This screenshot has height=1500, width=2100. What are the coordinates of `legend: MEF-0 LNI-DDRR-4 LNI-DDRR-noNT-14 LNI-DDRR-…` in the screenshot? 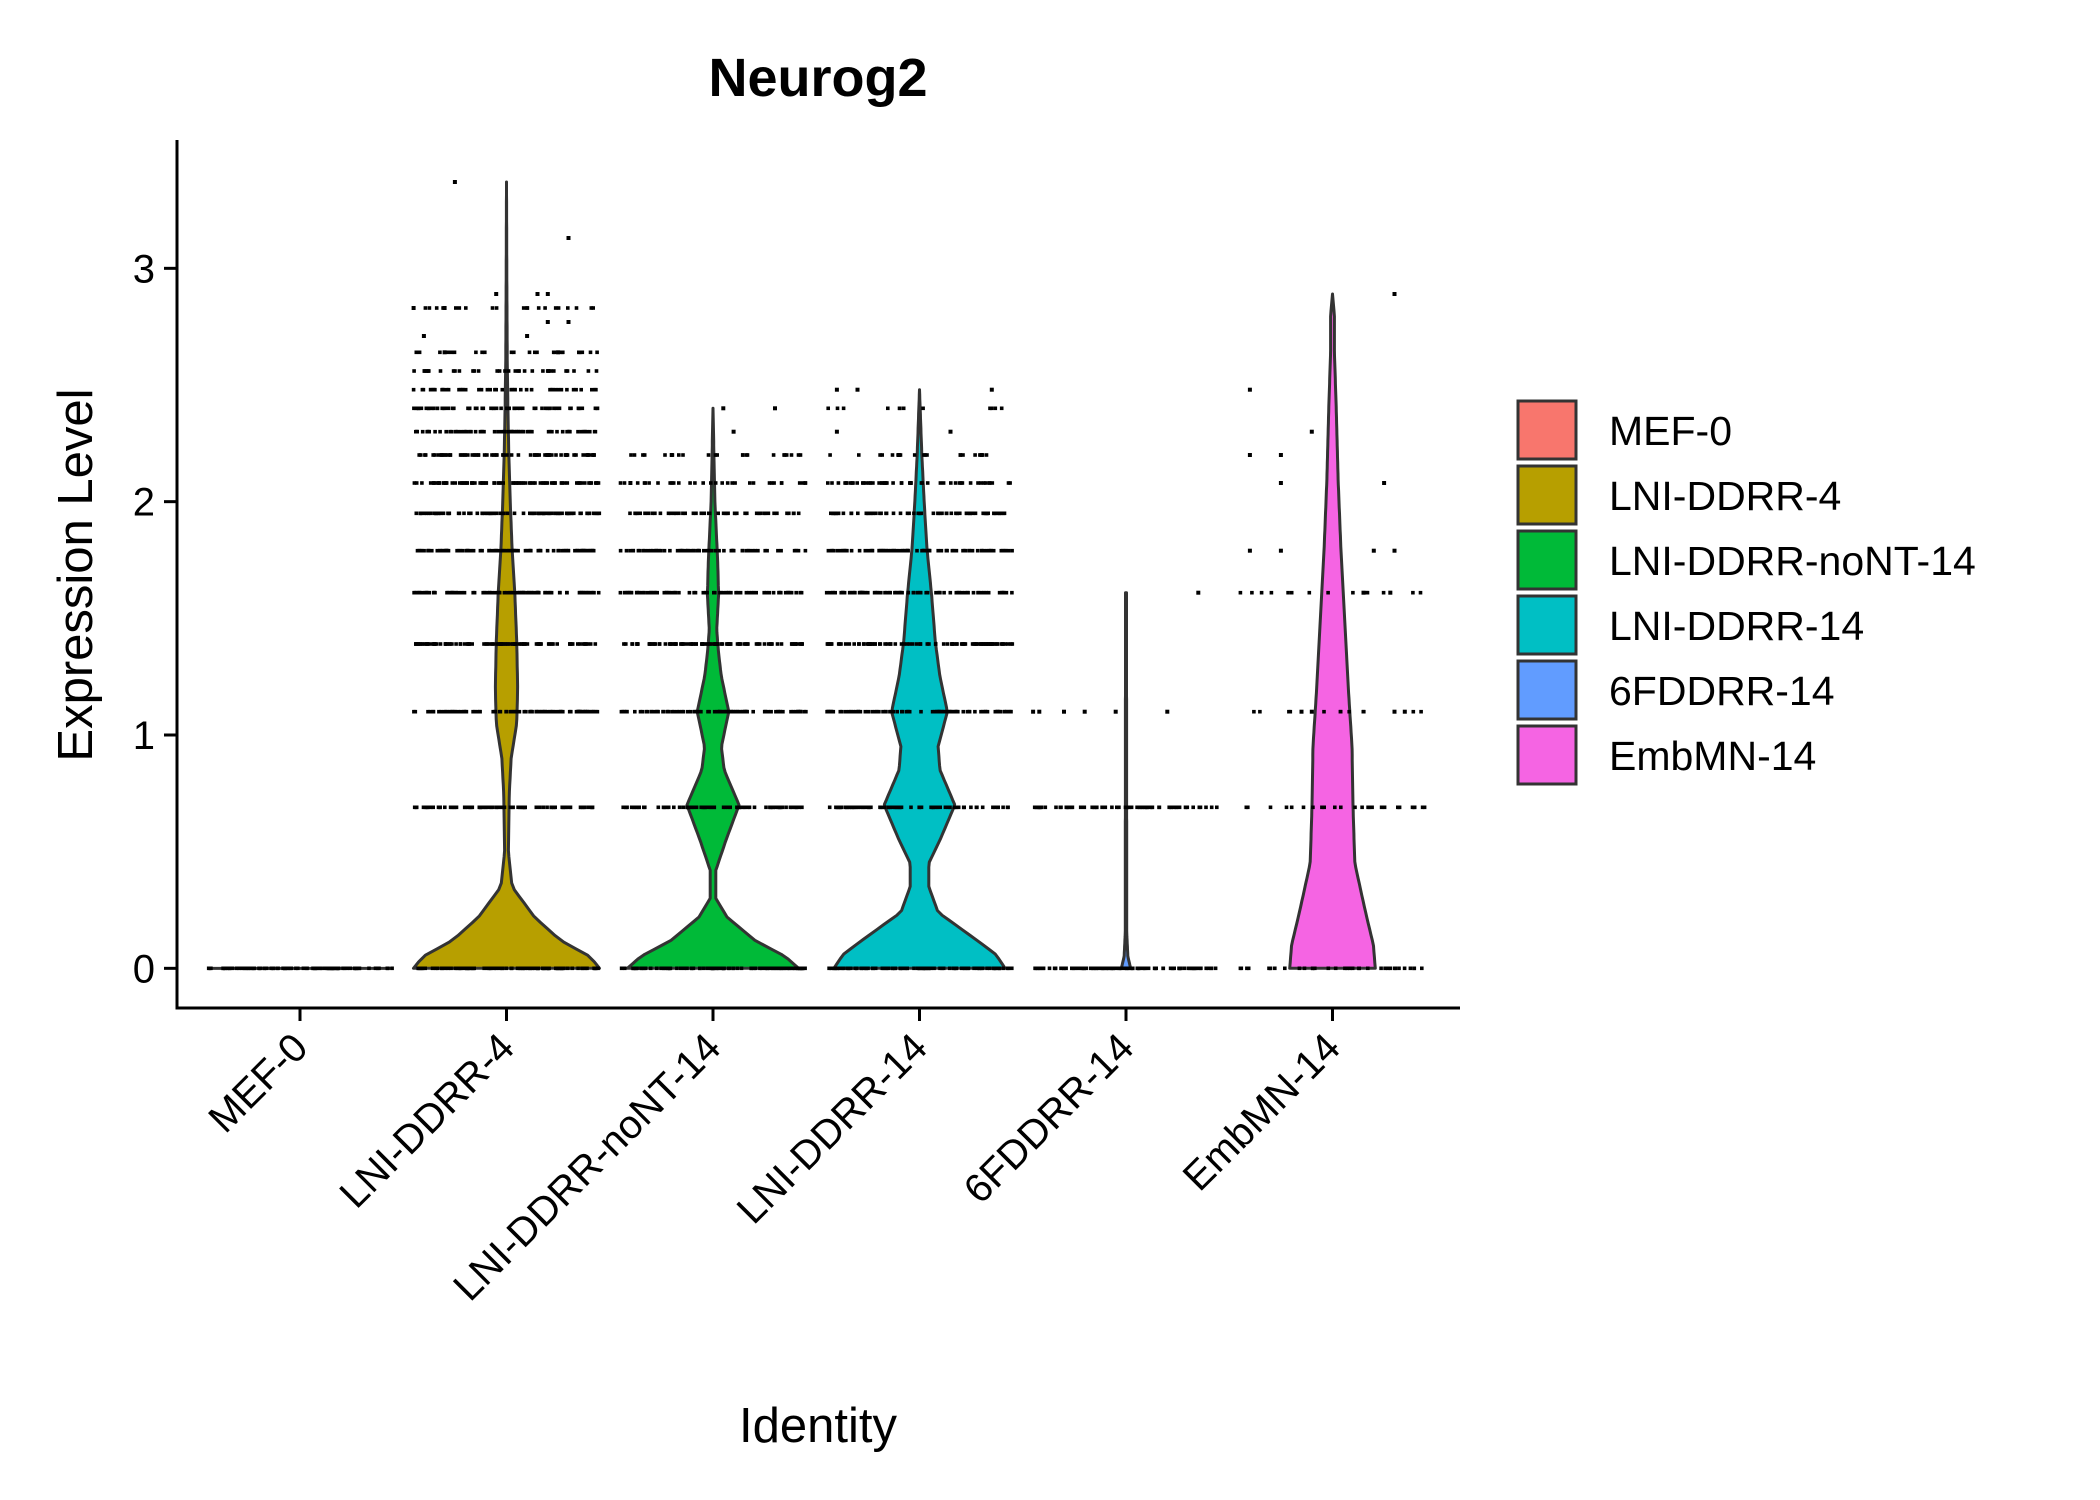 It's located at (1746, 592).